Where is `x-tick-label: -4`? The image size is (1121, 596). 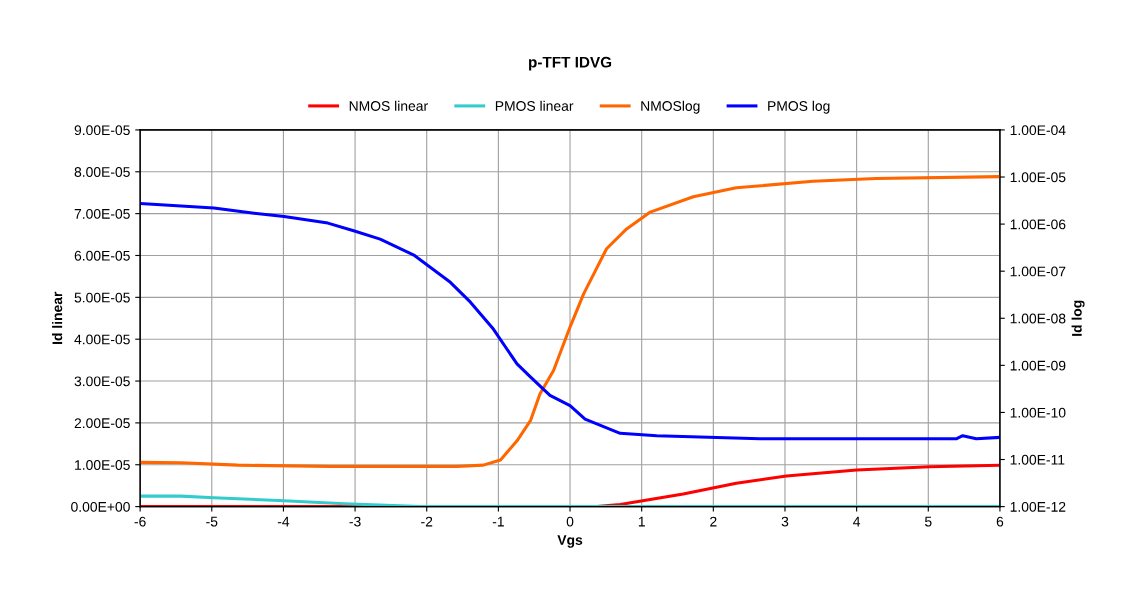 x-tick-label: -4 is located at coordinates (283, 521).